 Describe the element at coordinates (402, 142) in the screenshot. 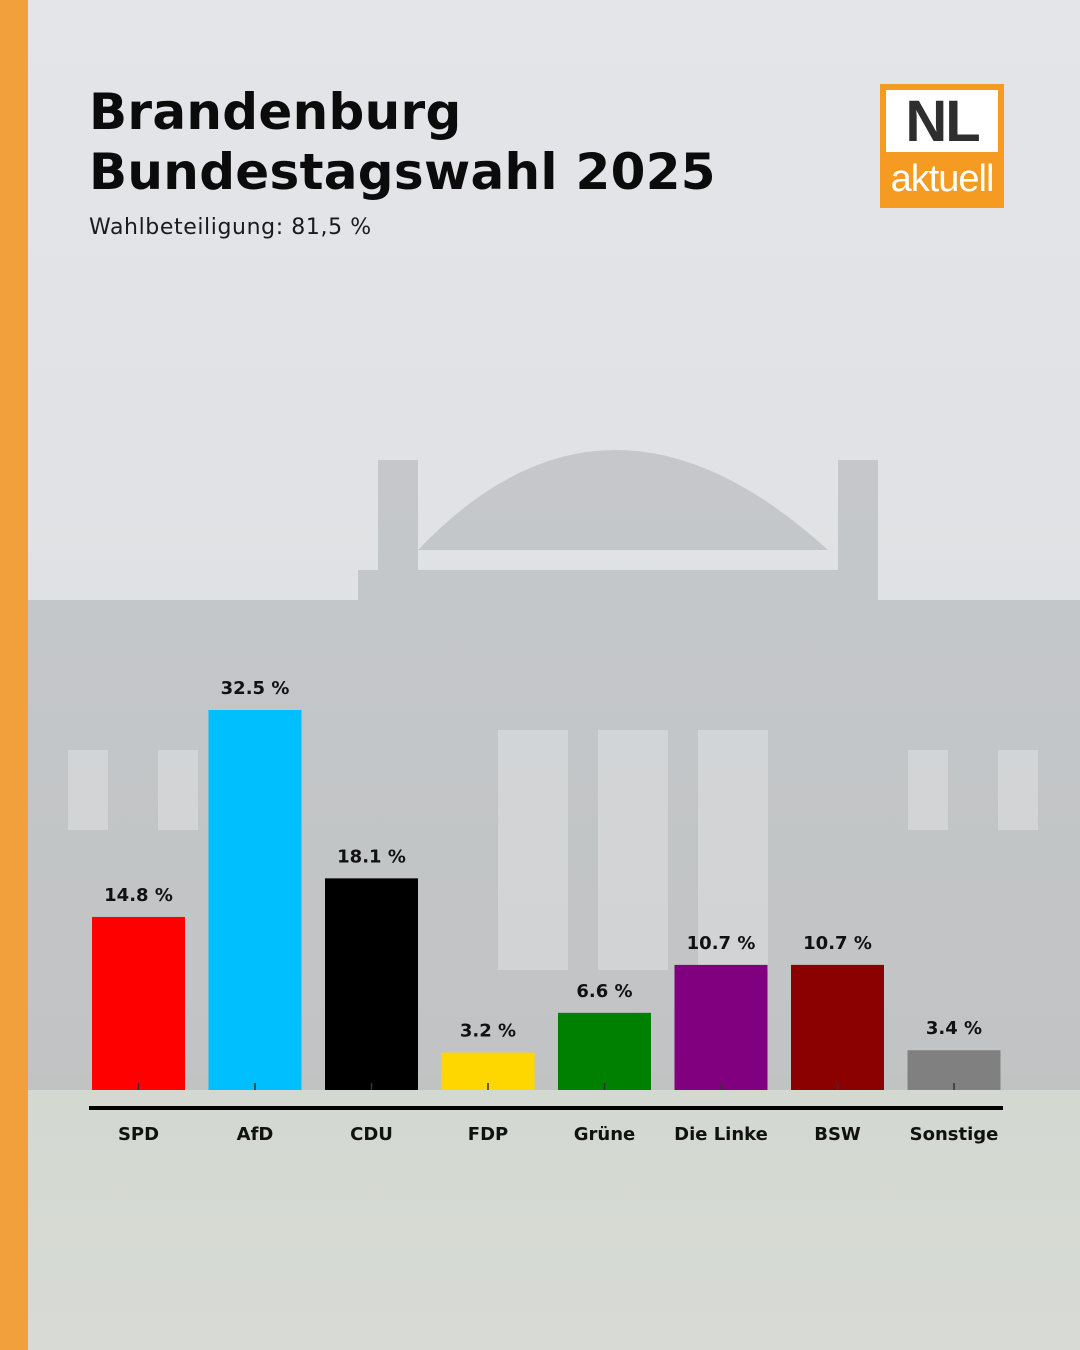

I see `page-title: Brandenburg Bundestagswahl 2025` at that location.